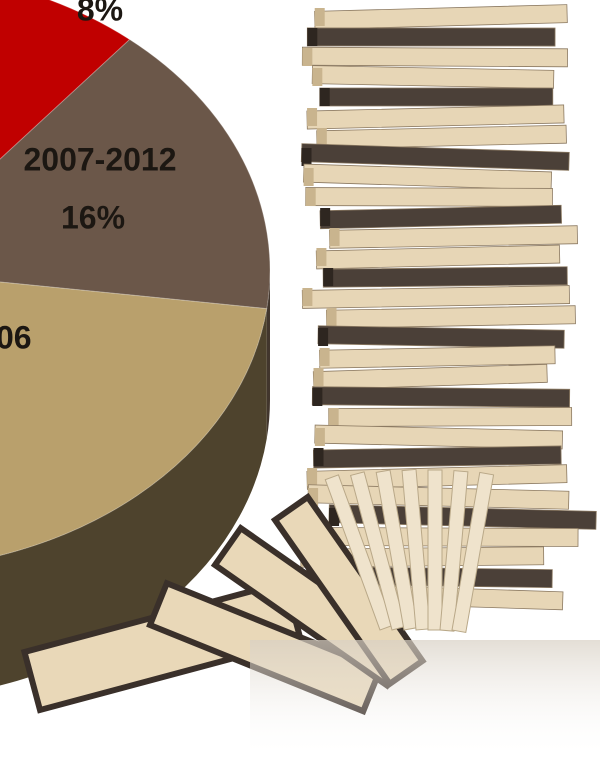  Describe the element at coordinates (100, 13) in the screenshot. I see `slice-value-label: 8%` at that location.